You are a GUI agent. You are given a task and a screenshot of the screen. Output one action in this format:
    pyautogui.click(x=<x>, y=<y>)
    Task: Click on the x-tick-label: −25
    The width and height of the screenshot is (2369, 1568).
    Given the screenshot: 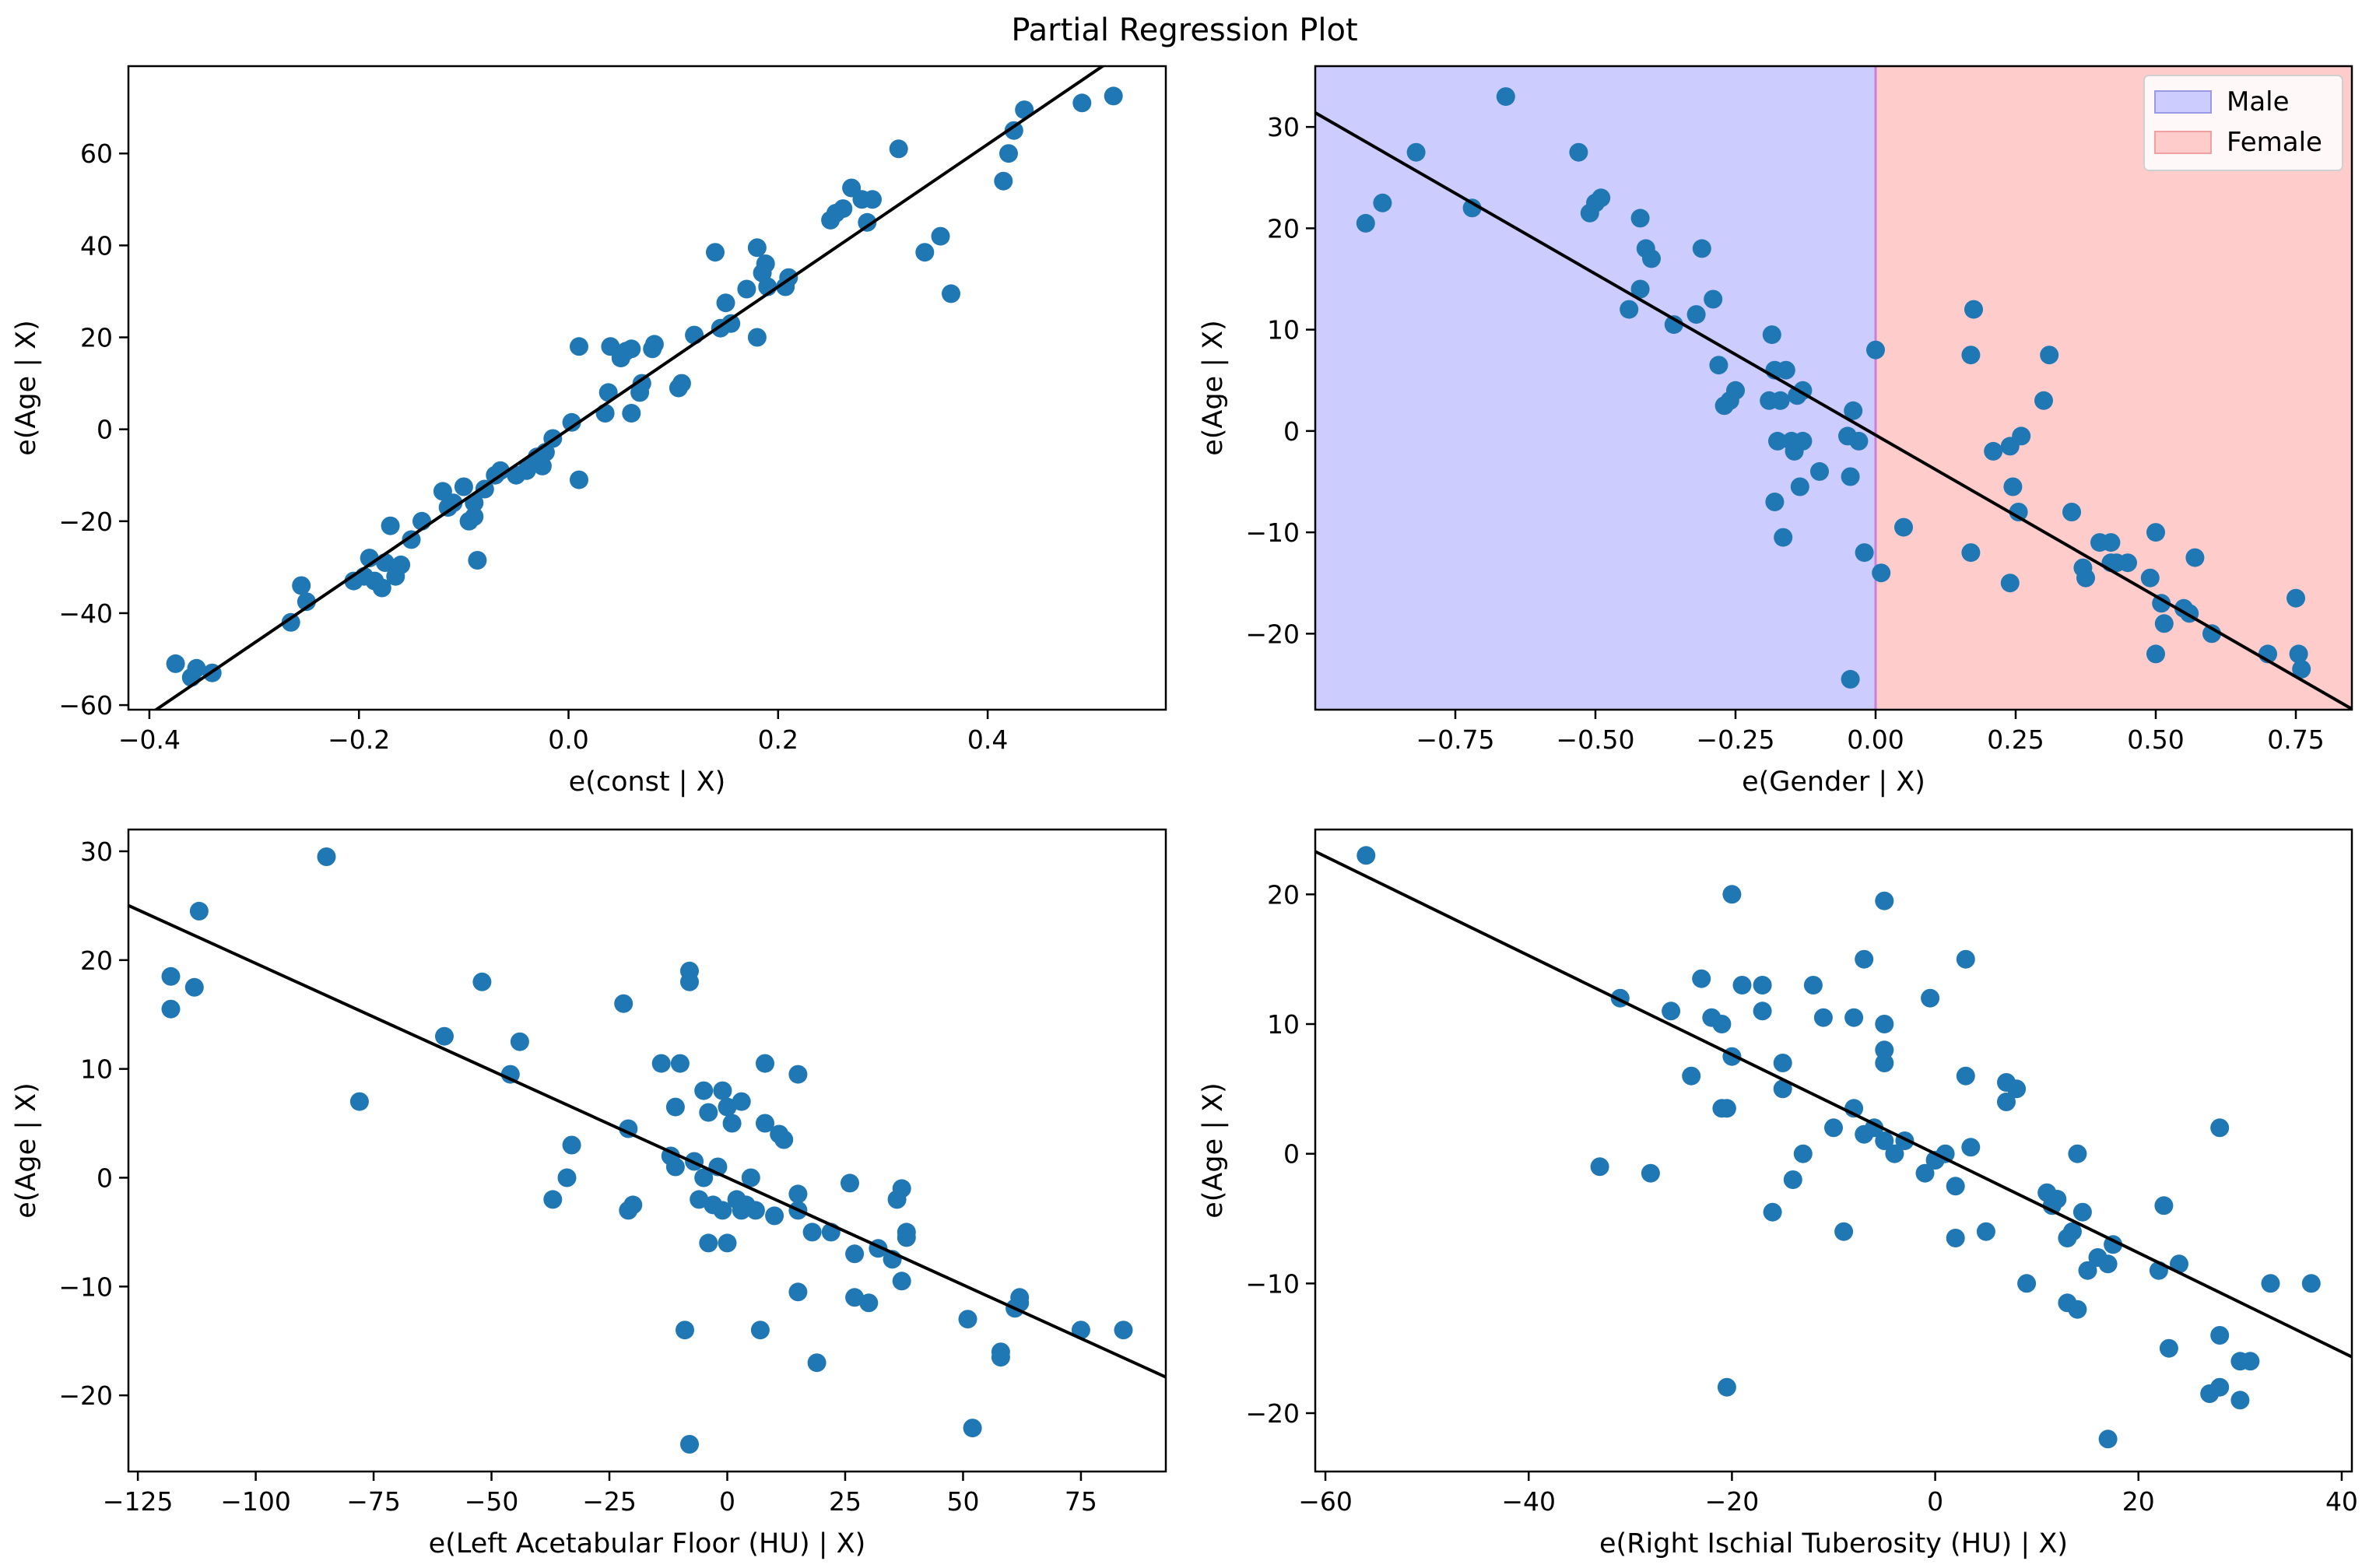 What is the action you would take?
    pyautogui.click(x=609, y=1501)
    